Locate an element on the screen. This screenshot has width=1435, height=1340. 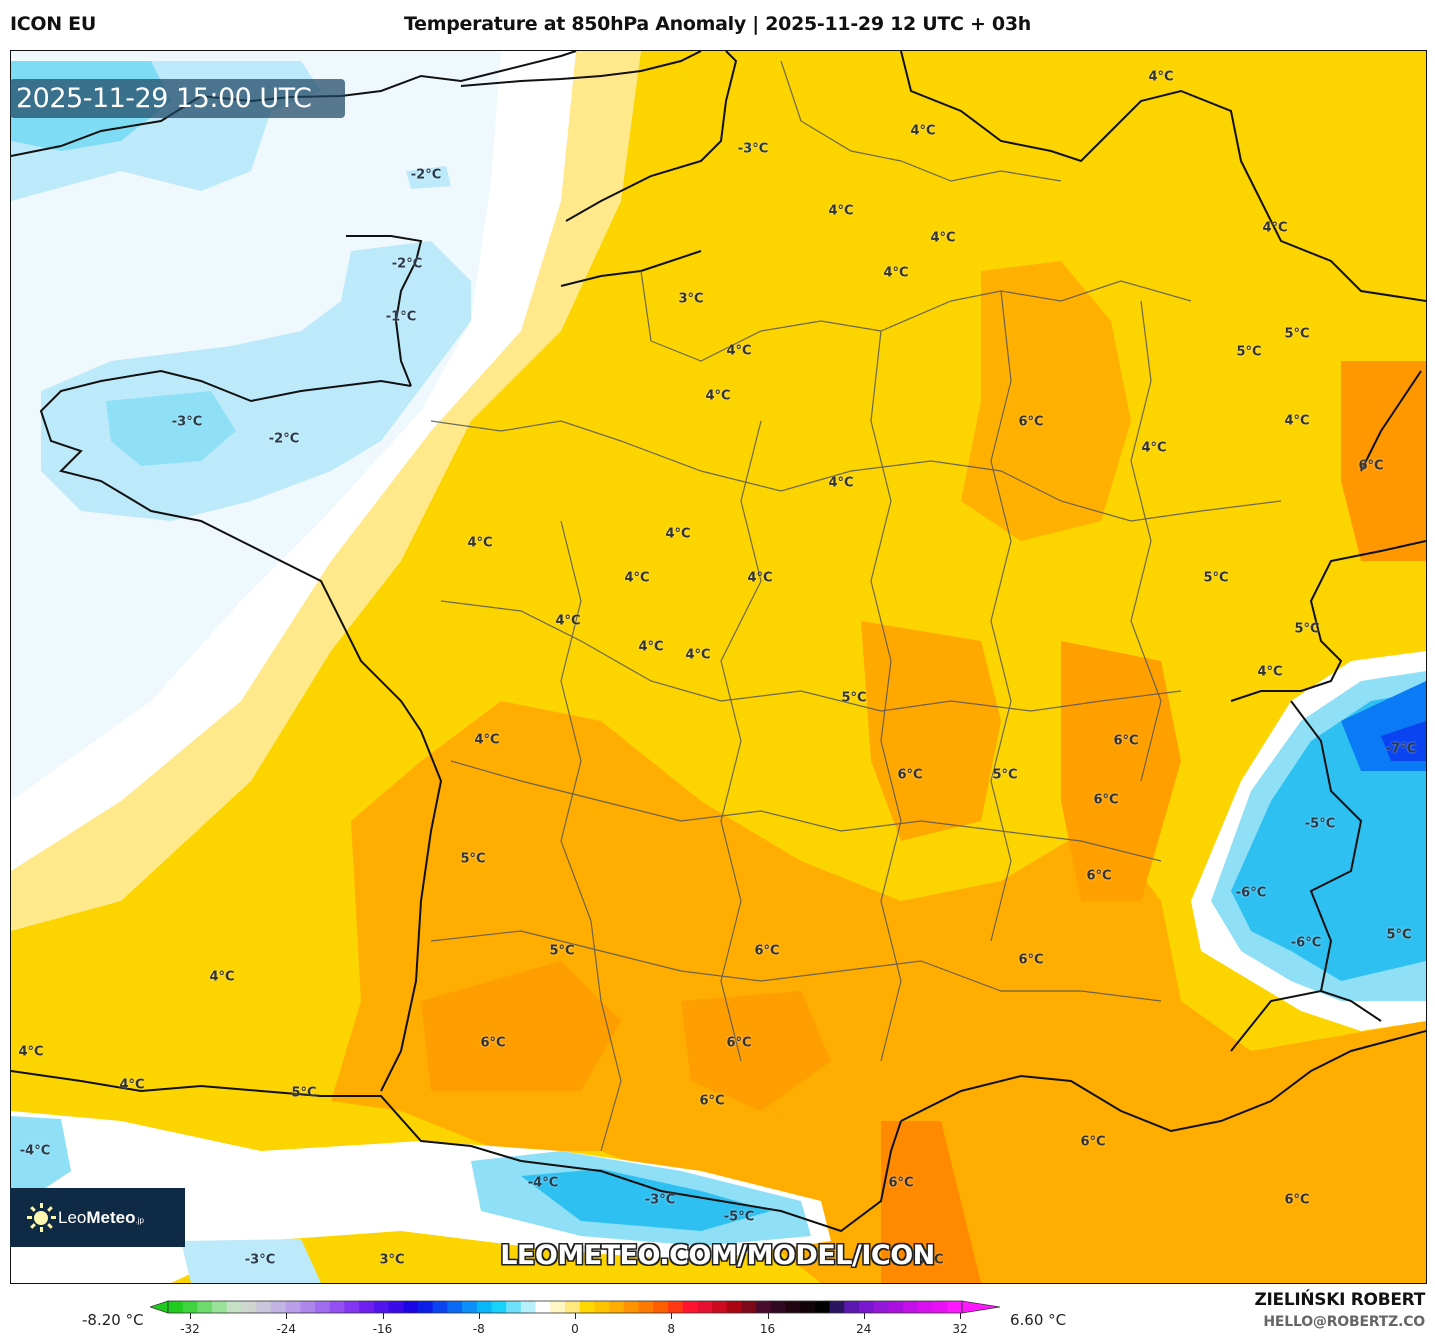
temperature-label: -7°C is located at coordinates (1401, 749).